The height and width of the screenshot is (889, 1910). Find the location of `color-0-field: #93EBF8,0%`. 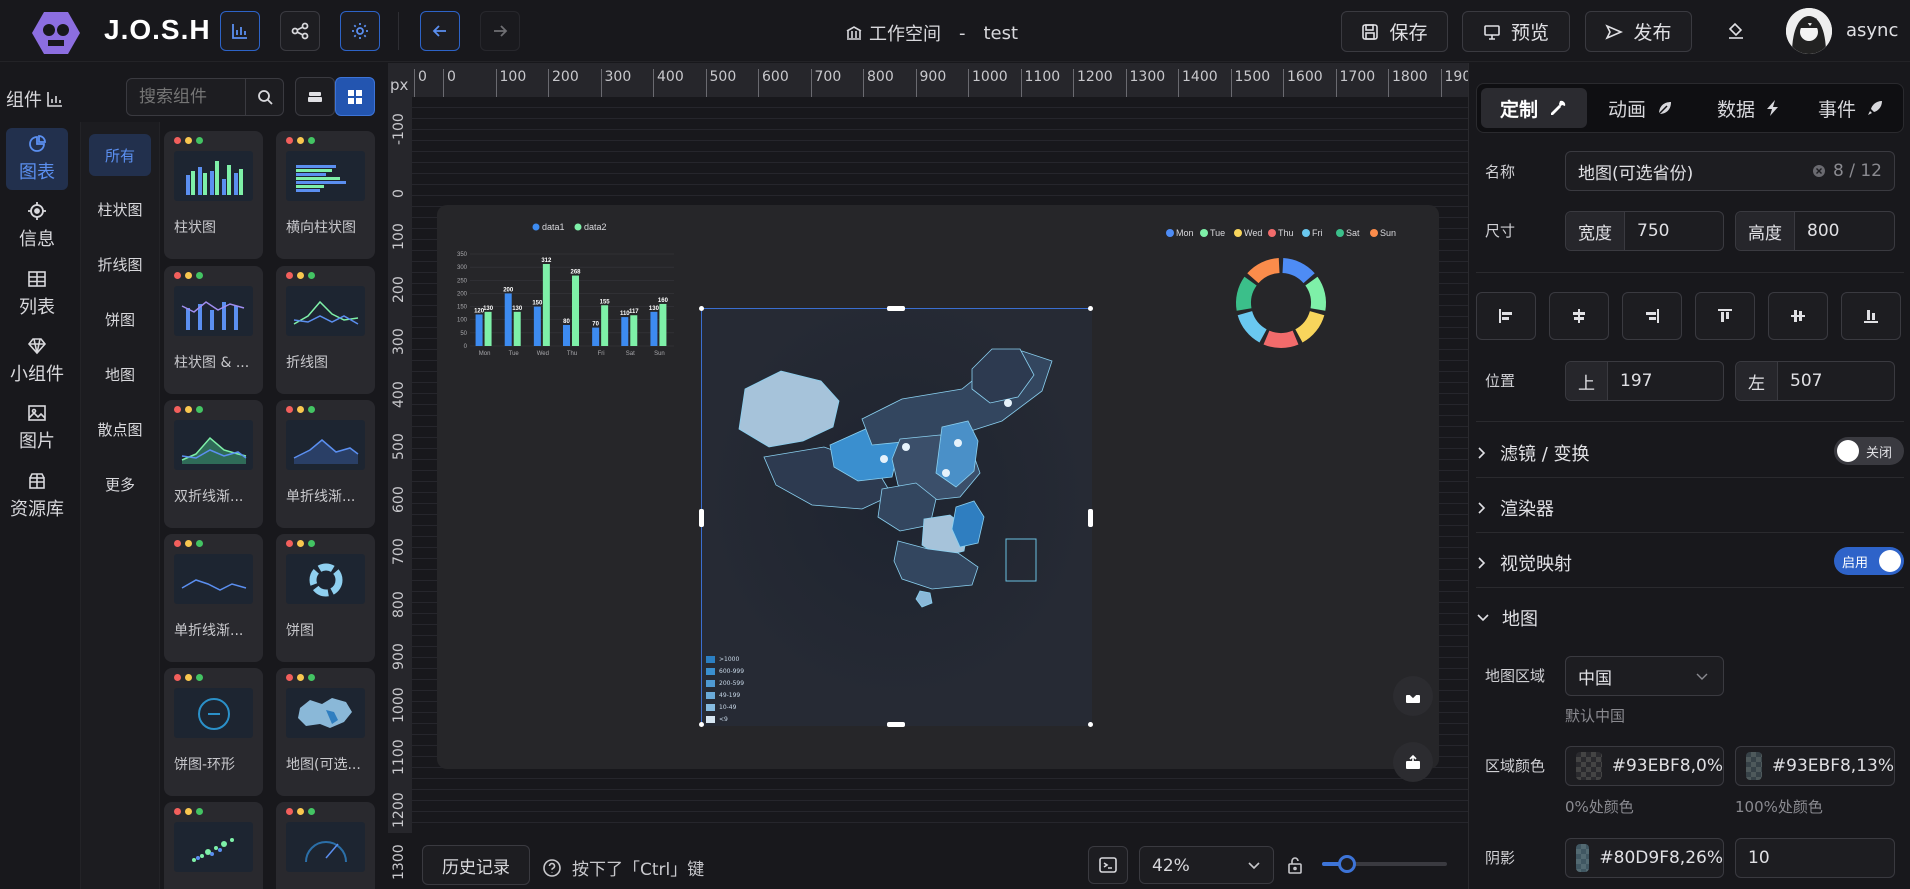

color-0-field: #93EBF8,0% is located at coordinates (1644, 766).